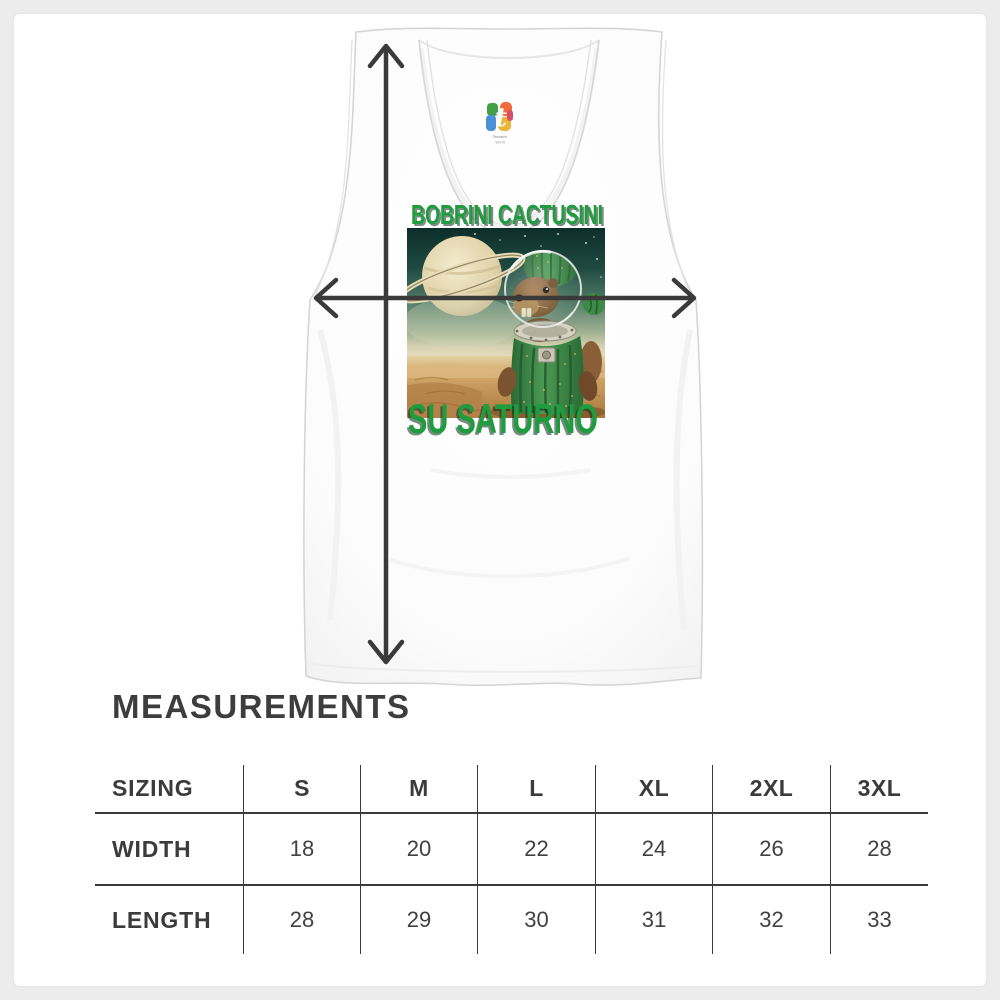 This screenshot has height=1000, width=1000. Describe the element at coordinates (509, 49) in the screenshot. I see `back-collar-seam` at that location.